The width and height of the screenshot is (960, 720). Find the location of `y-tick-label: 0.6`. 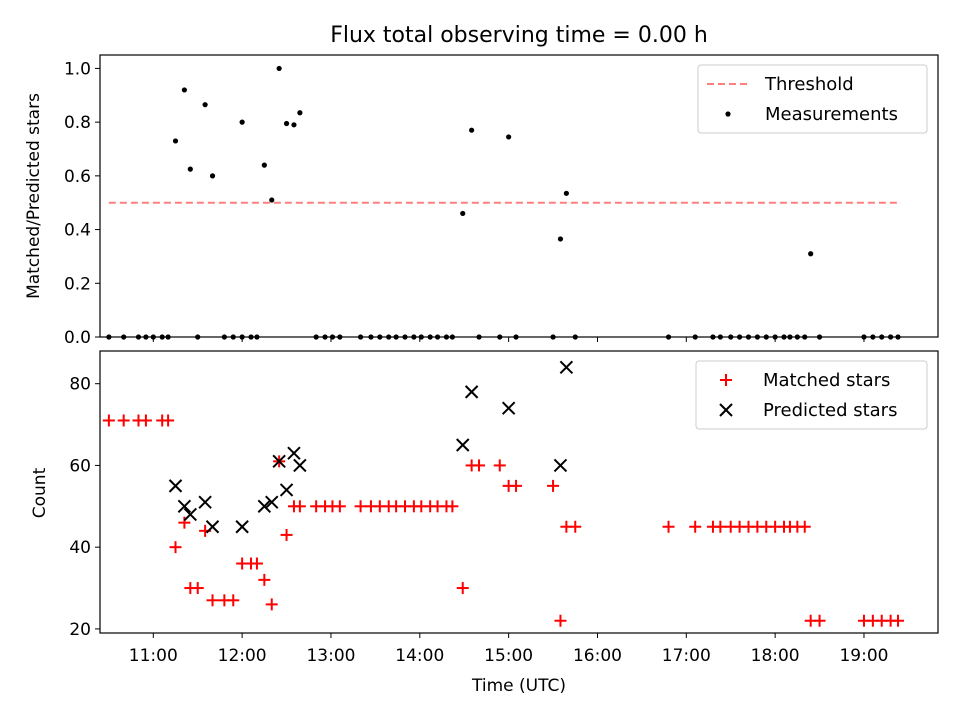

y-tick-label: 0.6 is located at coordinates (77, 177).